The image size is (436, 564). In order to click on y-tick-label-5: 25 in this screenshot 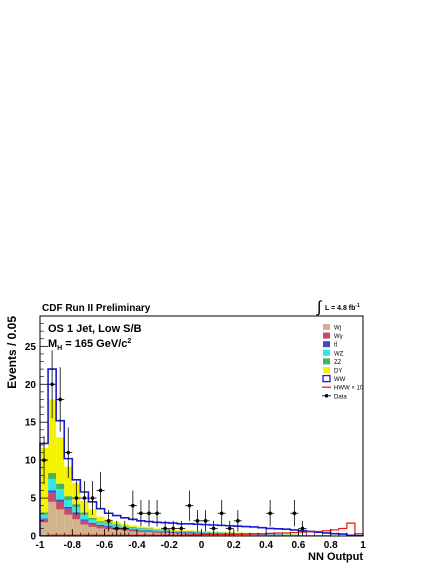, I will do `click(31, 347)`.